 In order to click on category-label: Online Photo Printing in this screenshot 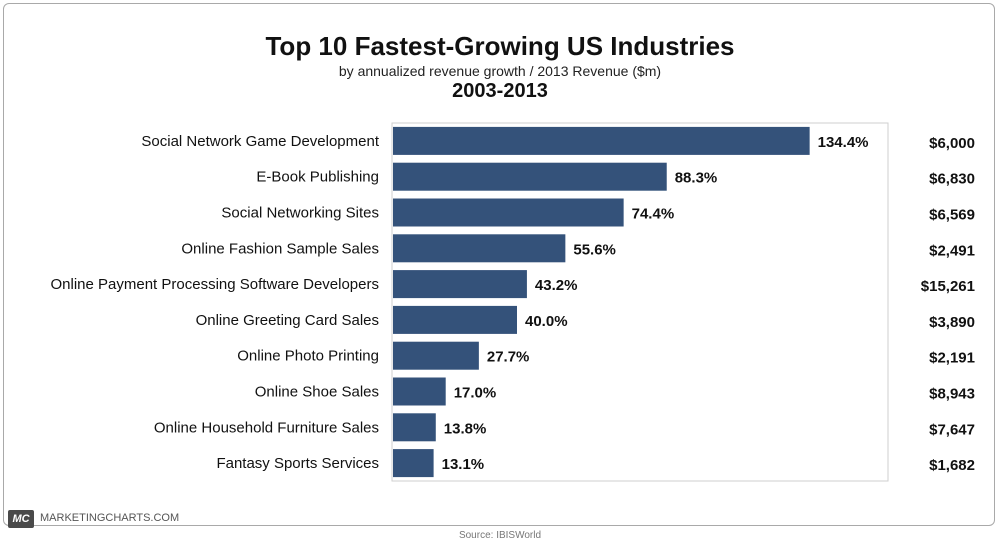, I will do `click(308, 356)`.